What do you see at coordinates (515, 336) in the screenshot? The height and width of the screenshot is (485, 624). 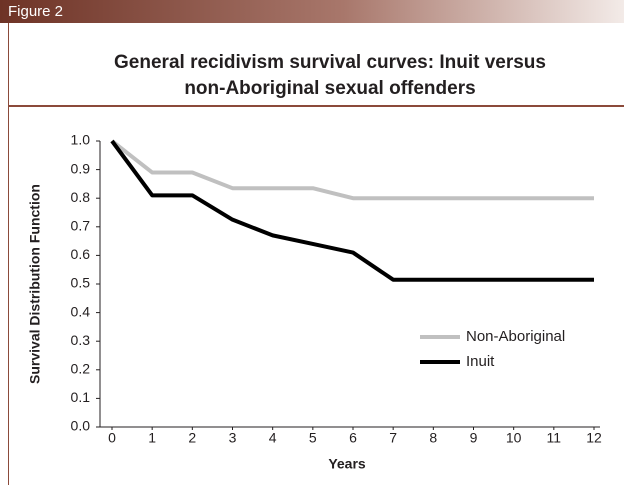 I see `legend-label: Non-Aboriginal` at bounding box center [515, 336].